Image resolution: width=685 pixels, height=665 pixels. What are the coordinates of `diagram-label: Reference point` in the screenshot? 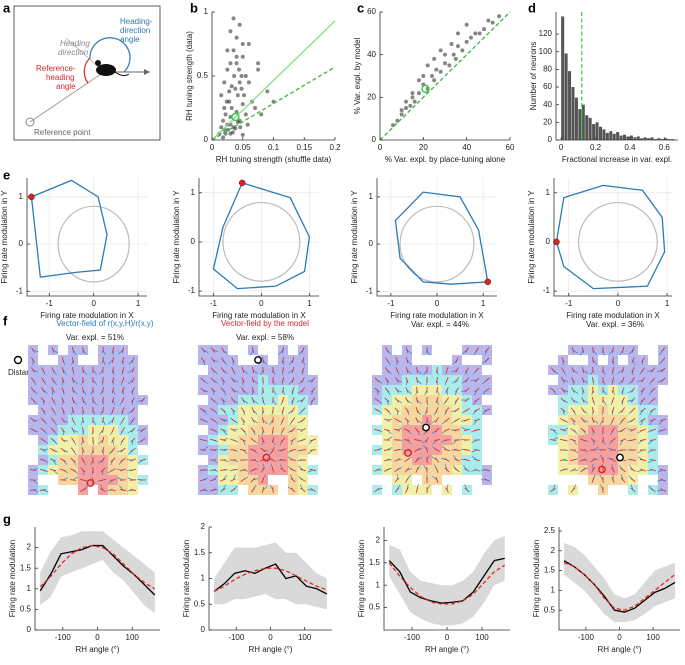 It's located at (62, 132).